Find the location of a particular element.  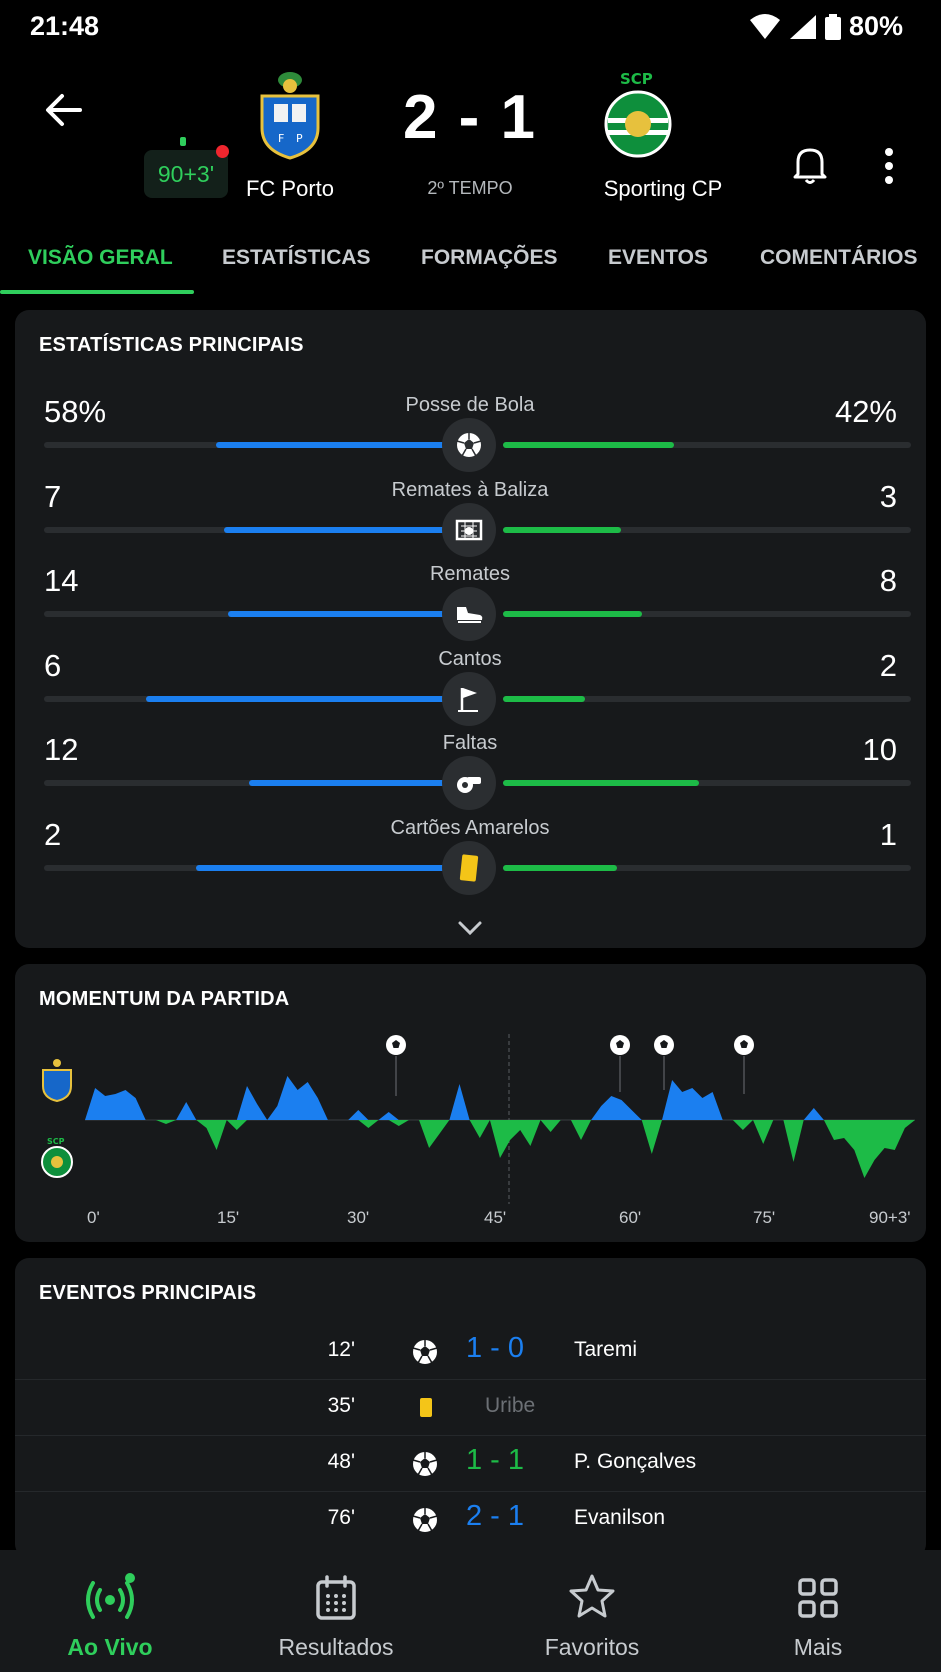

event-minute: 35' is located at coordinates (341, 1405).